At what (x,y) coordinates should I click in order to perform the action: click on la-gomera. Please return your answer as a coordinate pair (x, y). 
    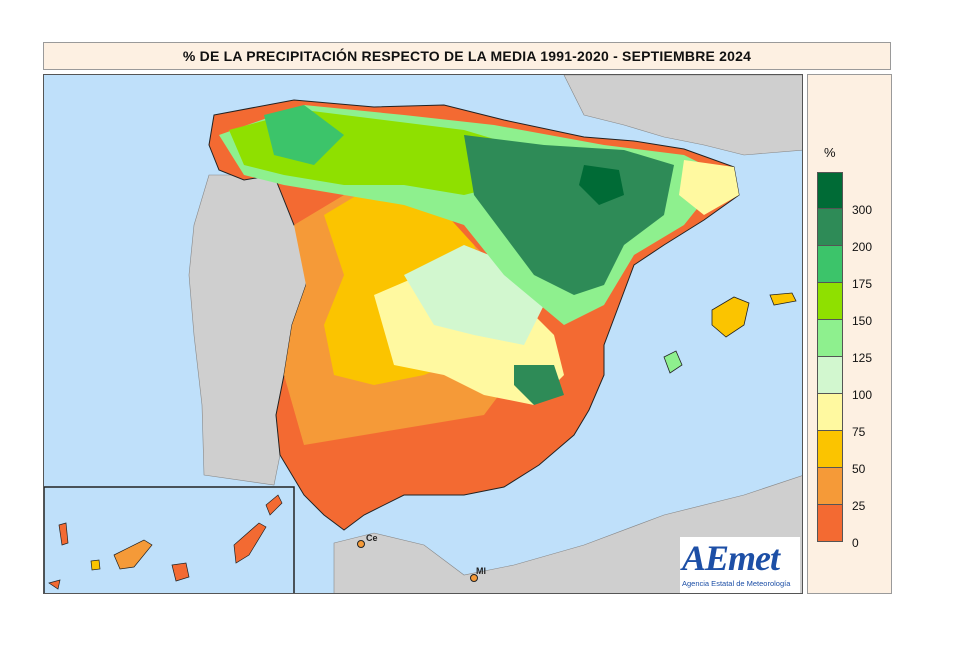
    Looking at the image, I should click on (95, 565).